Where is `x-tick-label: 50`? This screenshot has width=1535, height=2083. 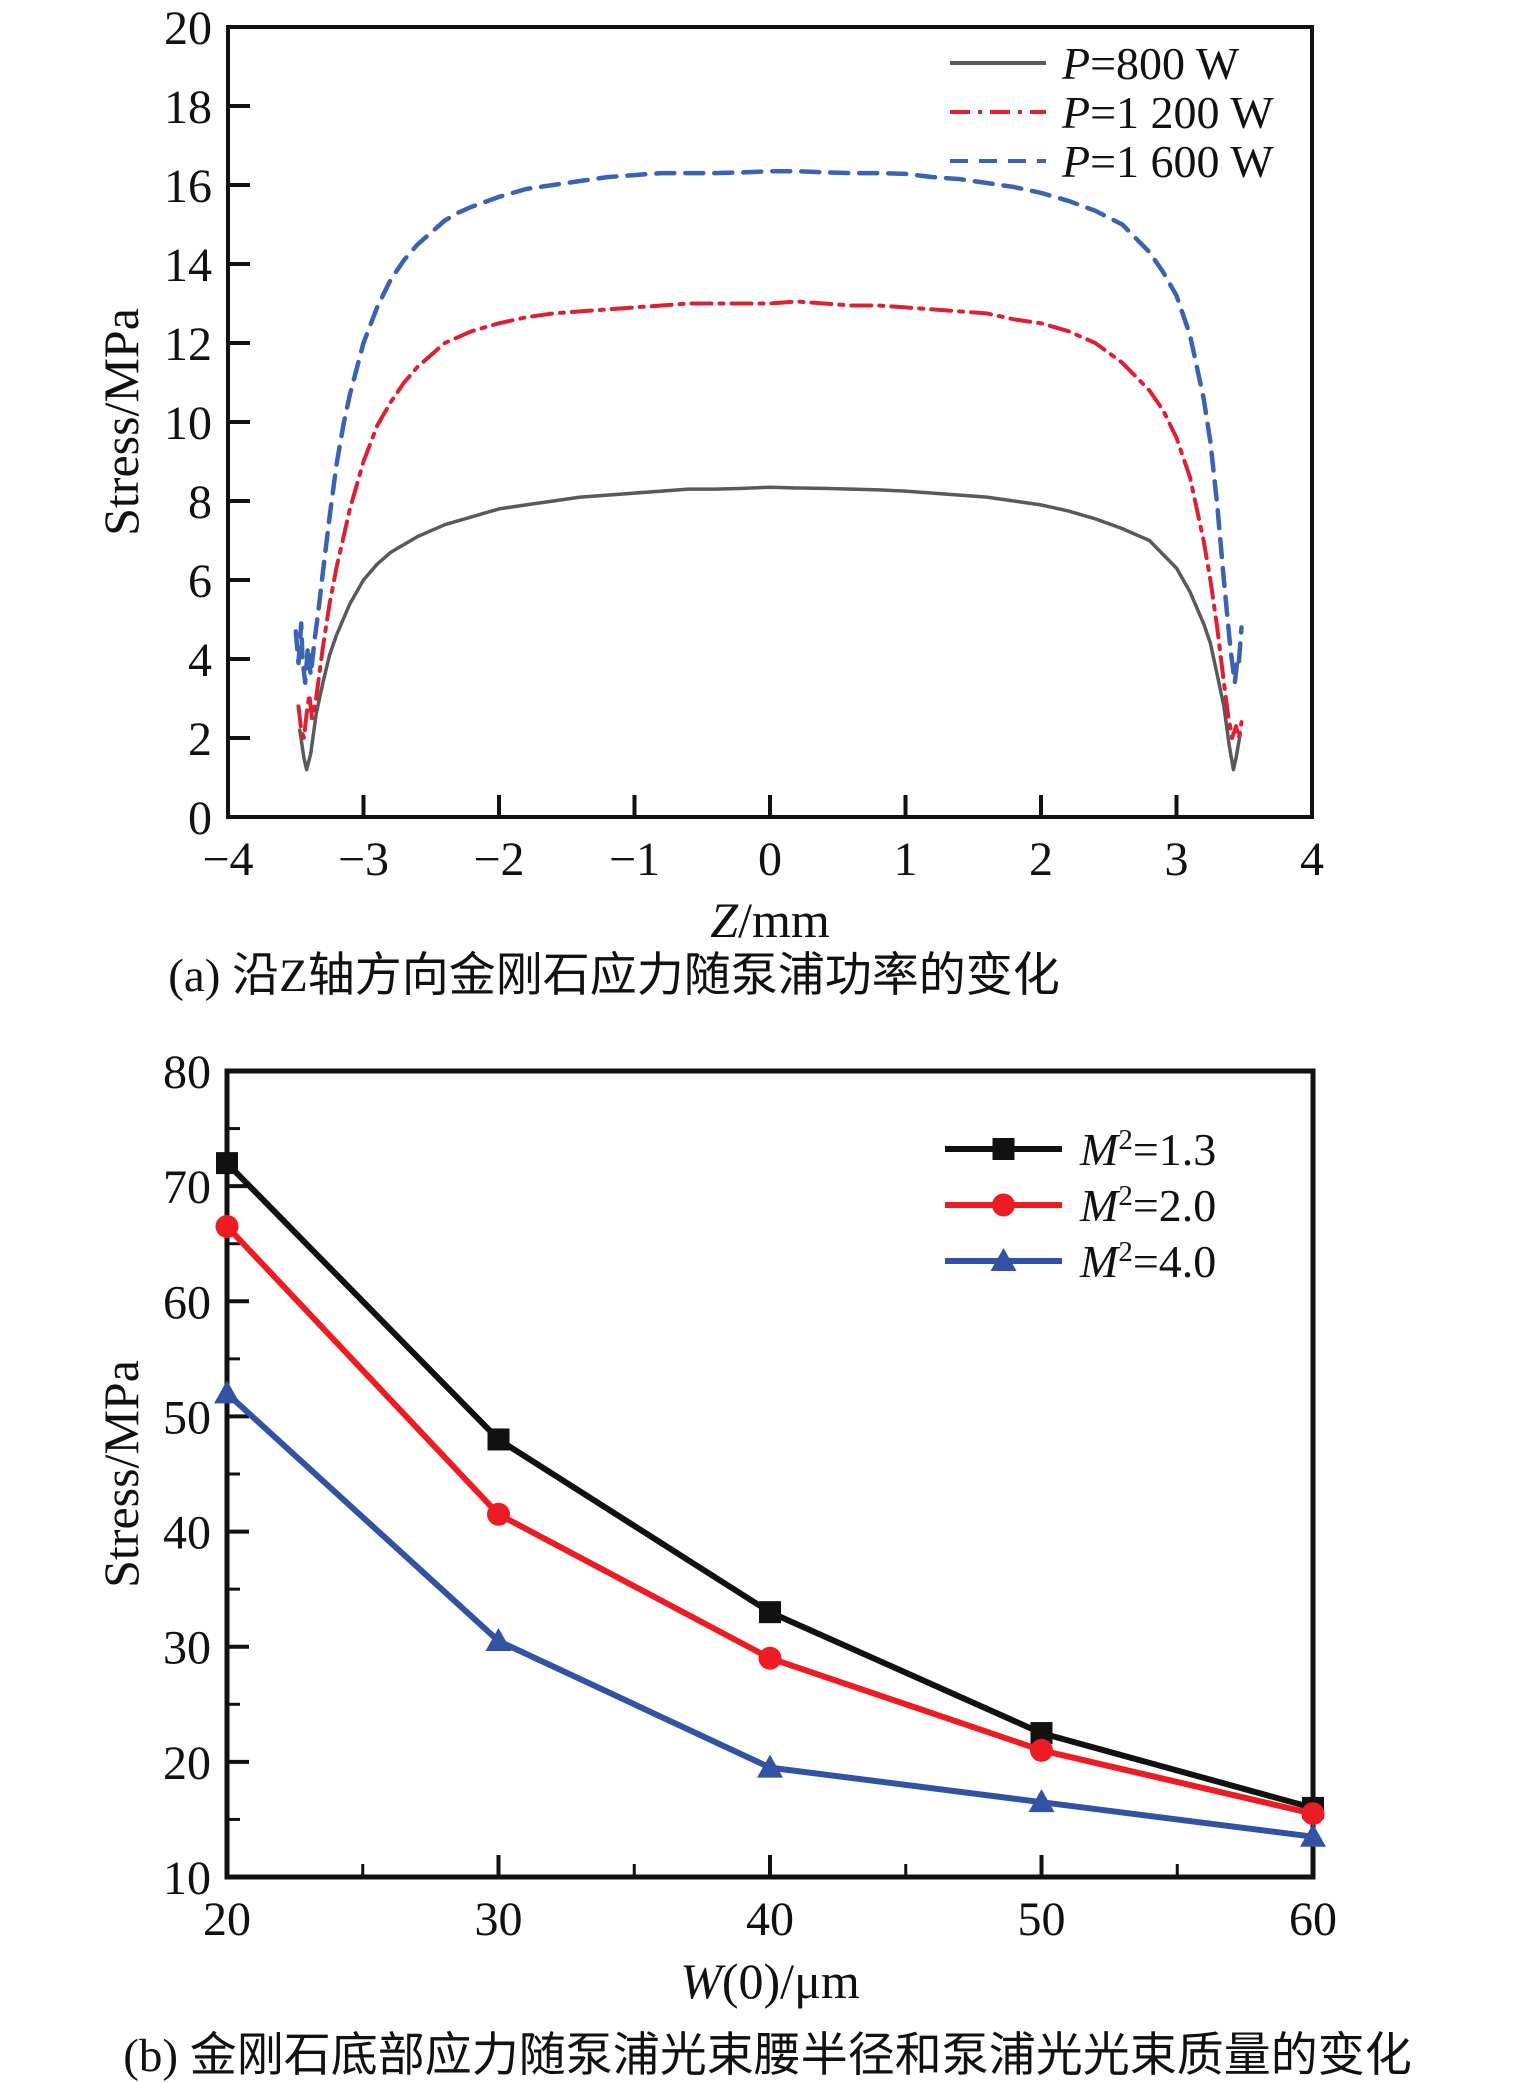
x-tick-label: 50 is located at coordinates (1042, 1919).